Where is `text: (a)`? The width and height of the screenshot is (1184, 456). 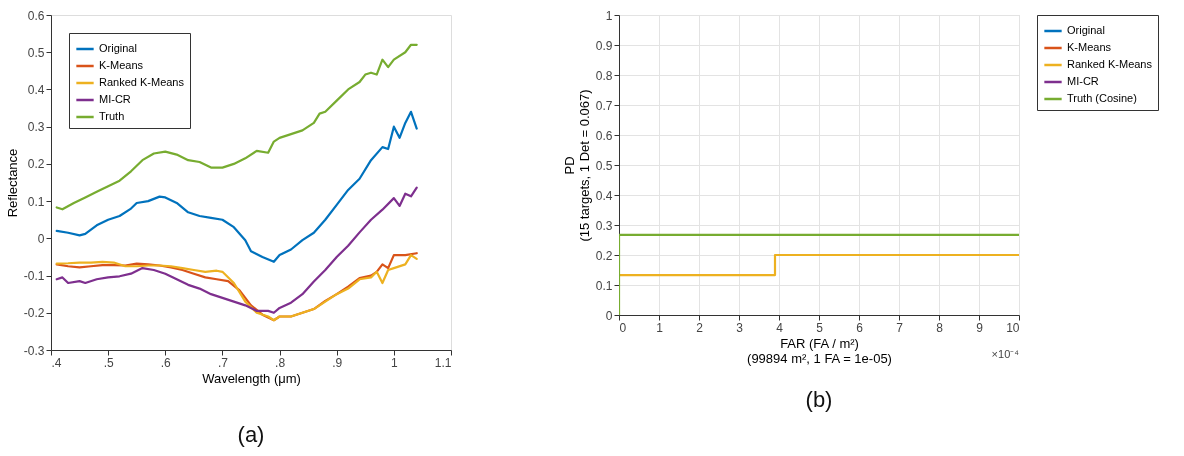 text: (a) is located at coordinates (251, 434).